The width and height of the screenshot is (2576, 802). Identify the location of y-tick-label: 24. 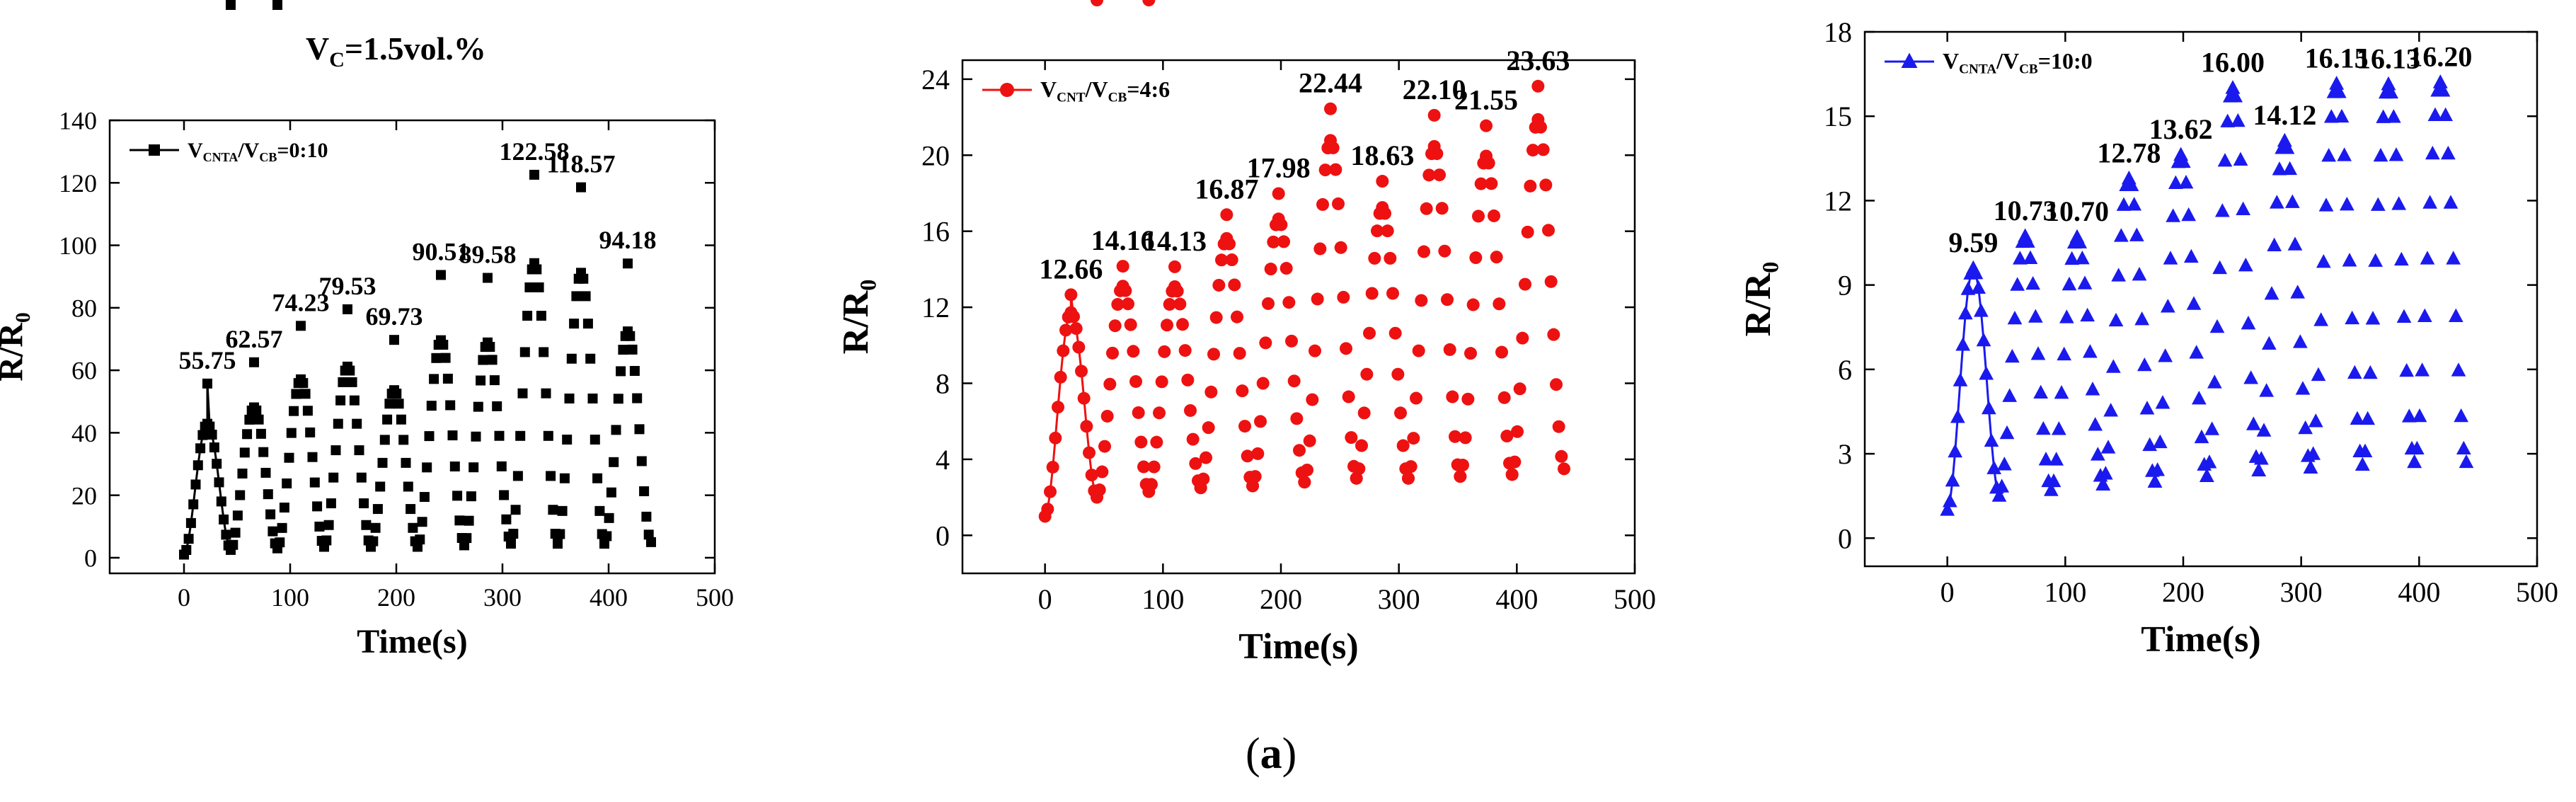
(936, 80).